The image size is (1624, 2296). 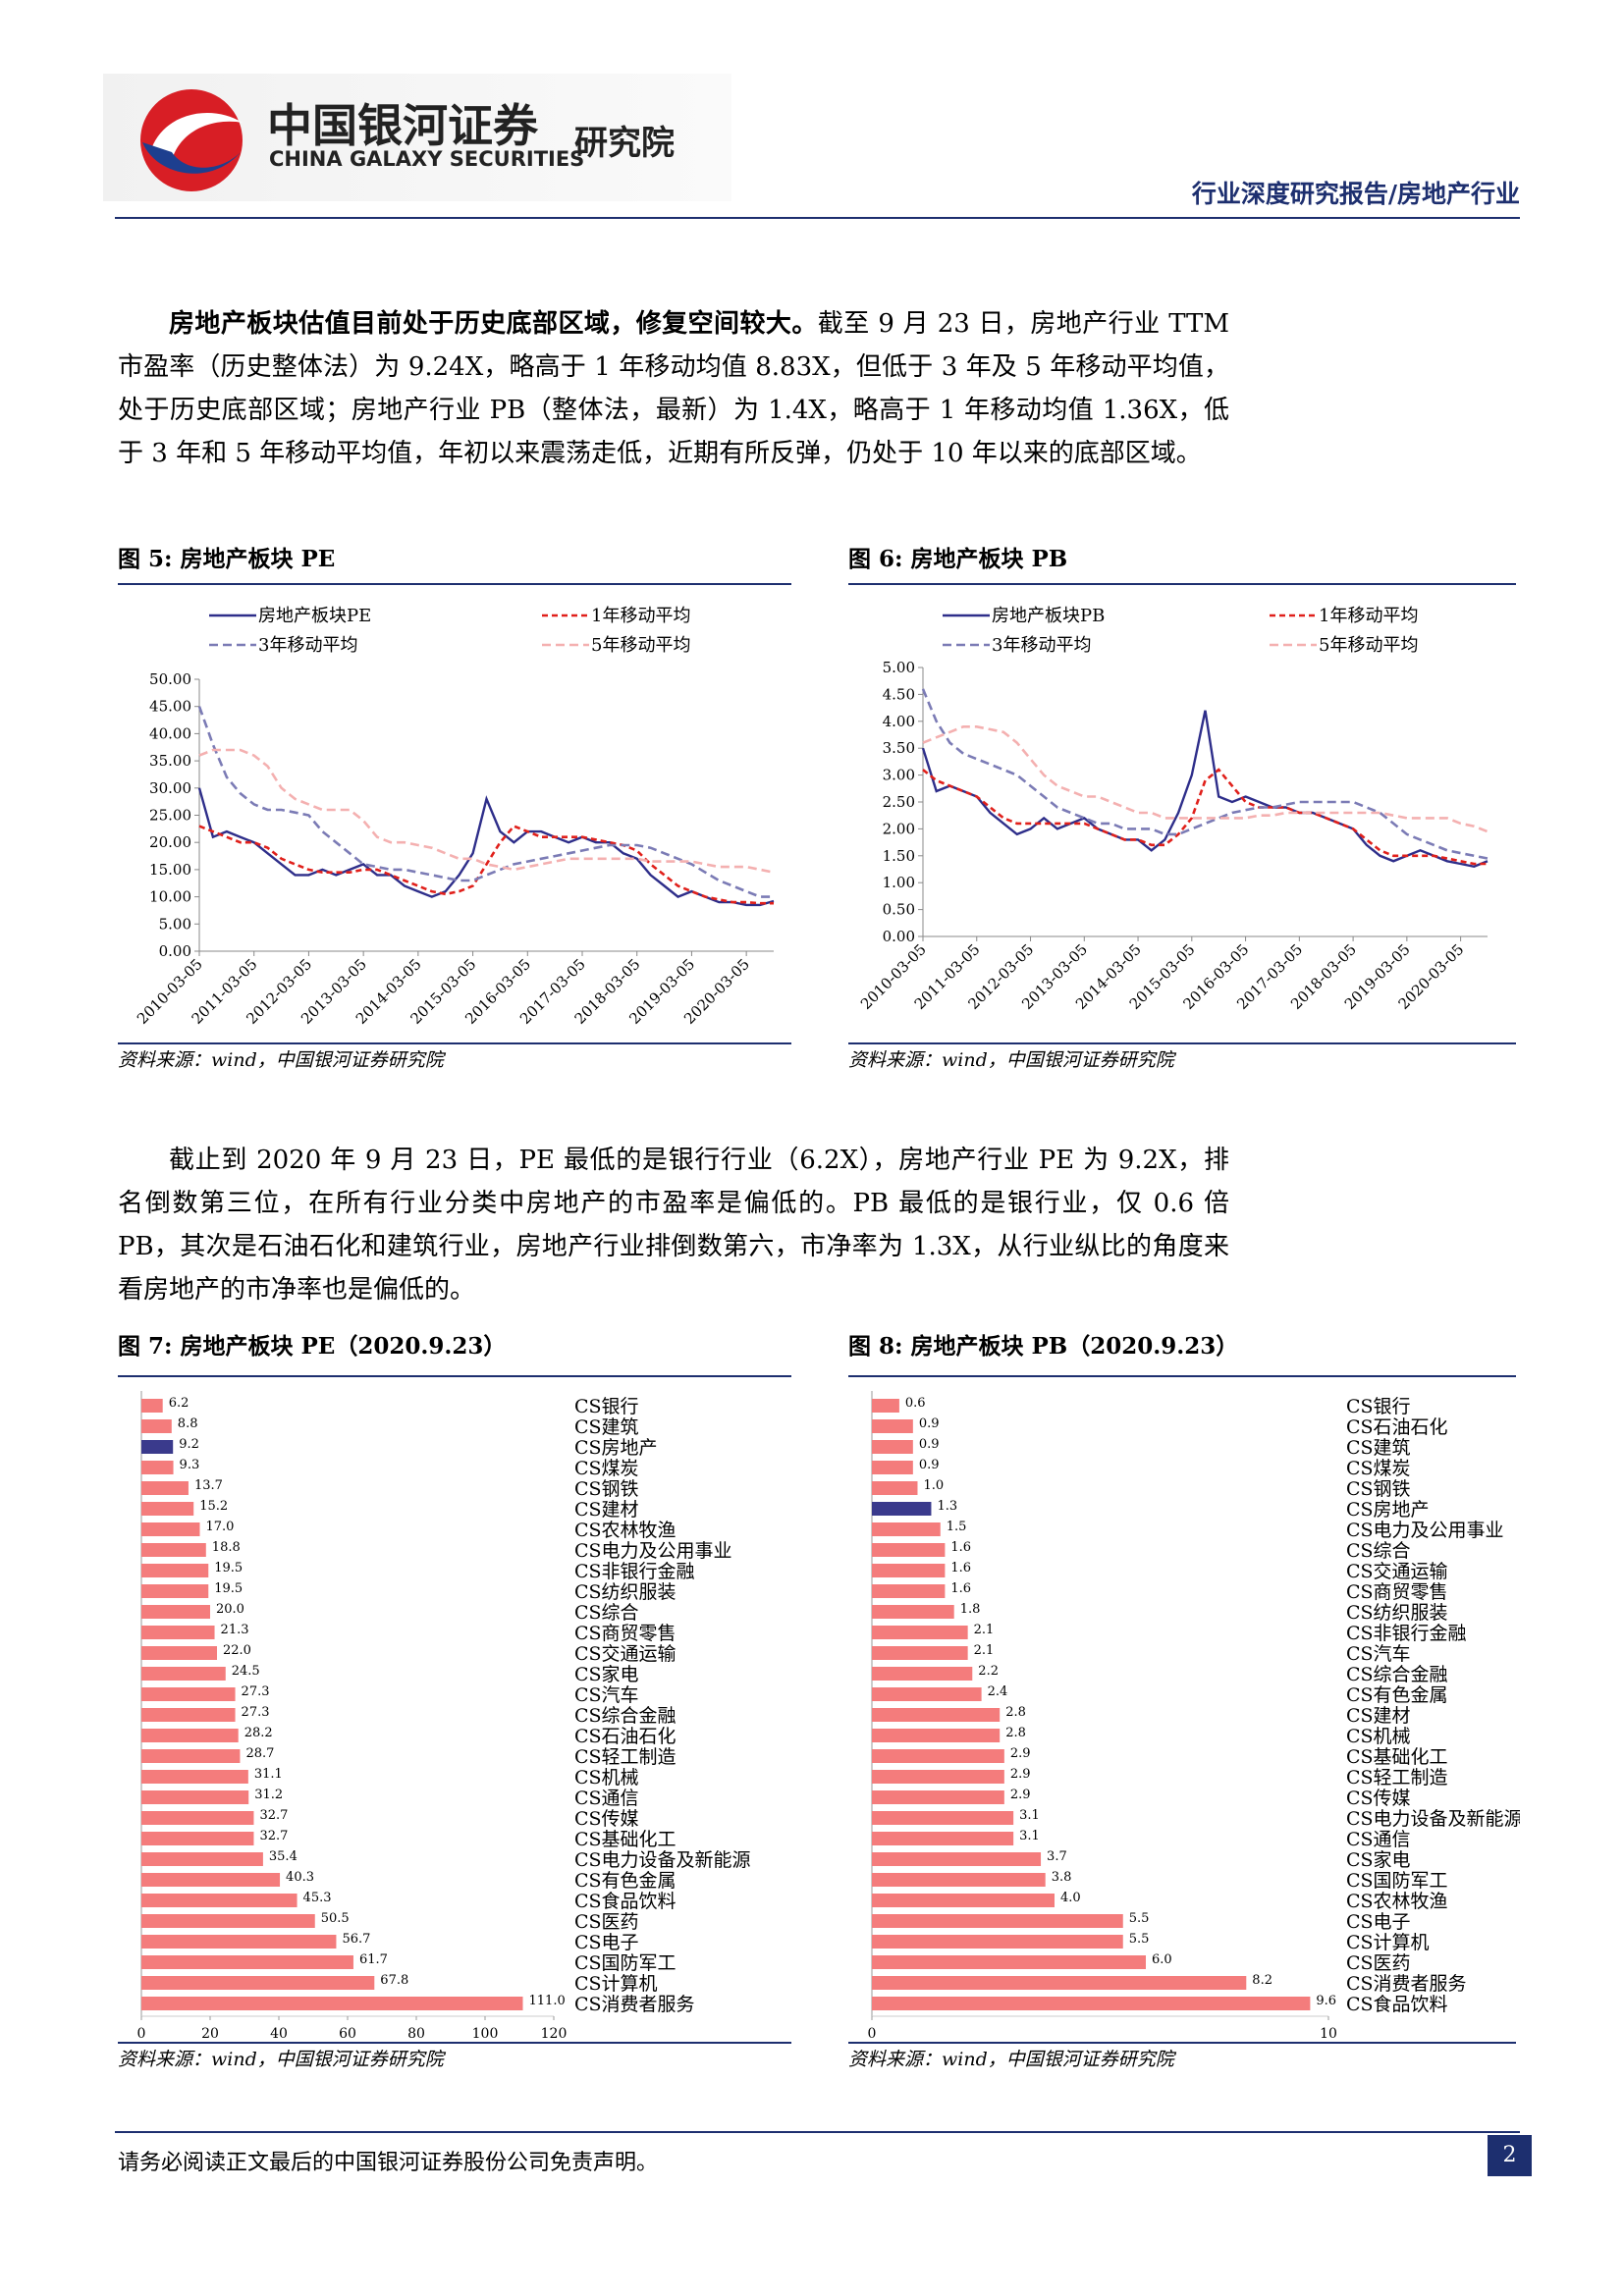 I want to click on category-label: CS计算机, so click(x=1388, y=1942).